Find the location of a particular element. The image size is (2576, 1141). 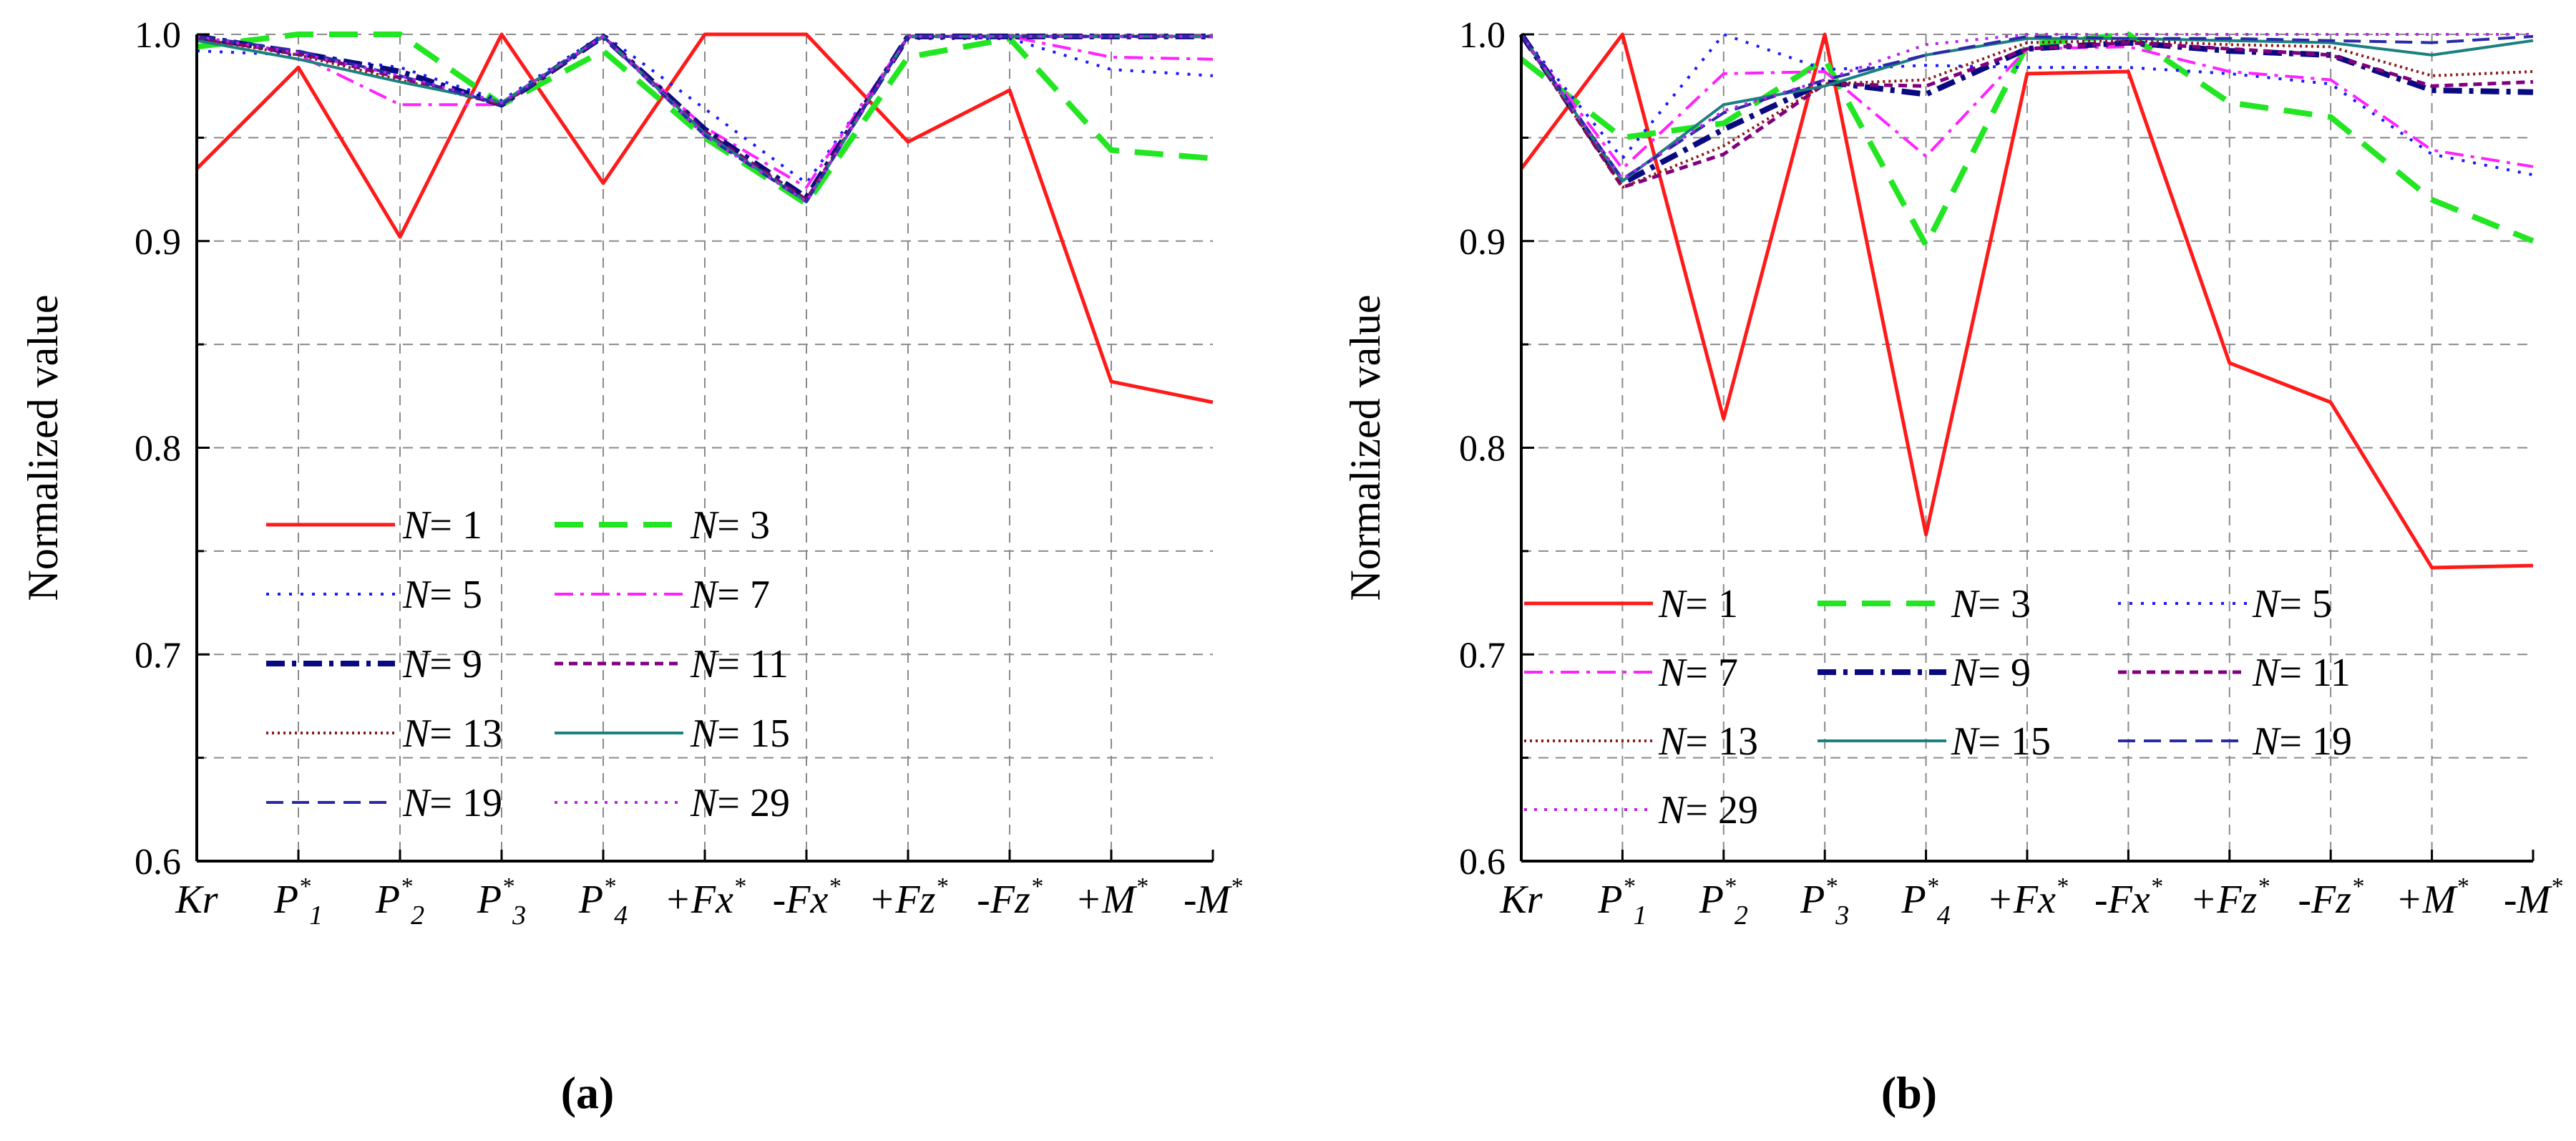

legend-label-n19: N= 19 is located at coordinates (2302, 741).